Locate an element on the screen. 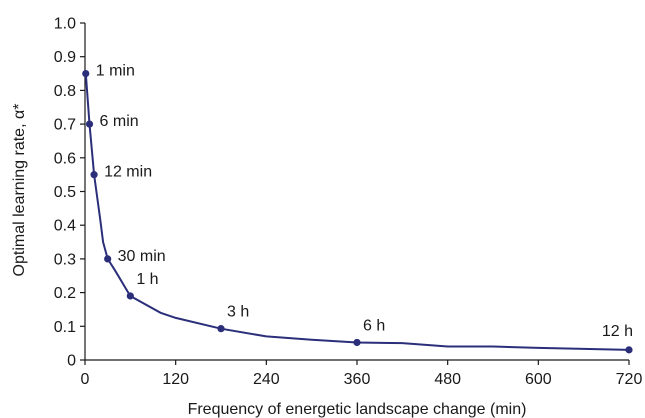 This screenshot has height=418, width=645. y-tick-label: 0.1 is located at coordinates (65, 327).